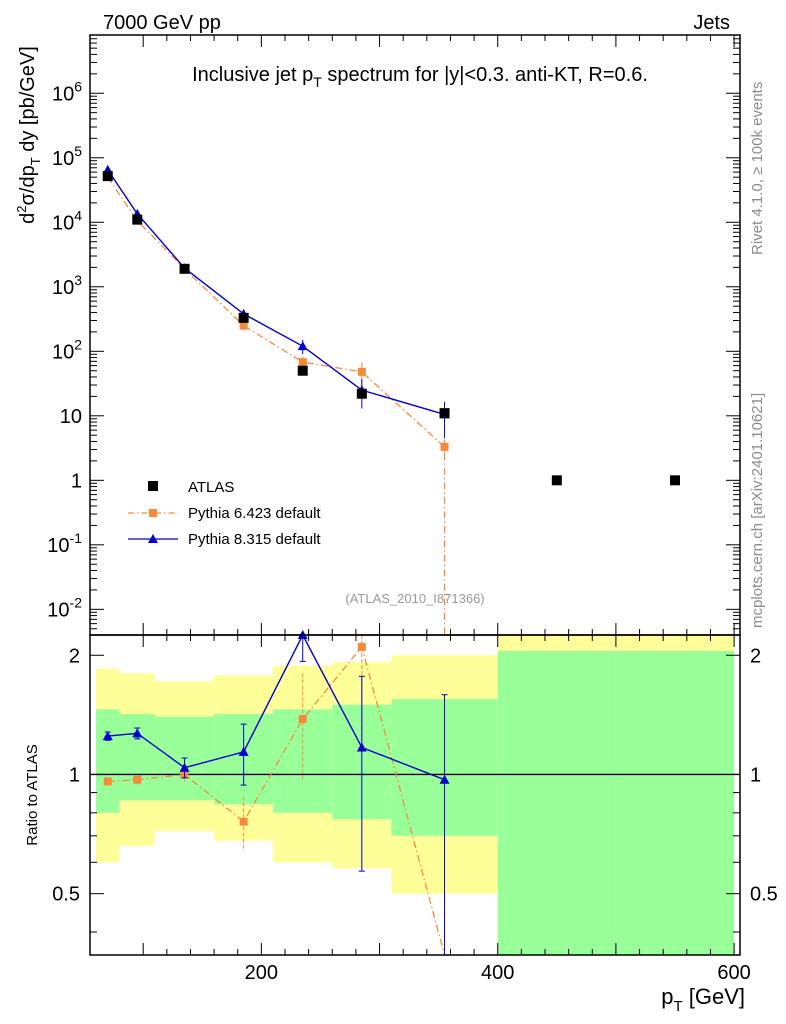 The width and height of the screenshot is (786, 1024). I want to click on analysis-watermark: (ATLAS_2010_I871366), so click(414, 598).